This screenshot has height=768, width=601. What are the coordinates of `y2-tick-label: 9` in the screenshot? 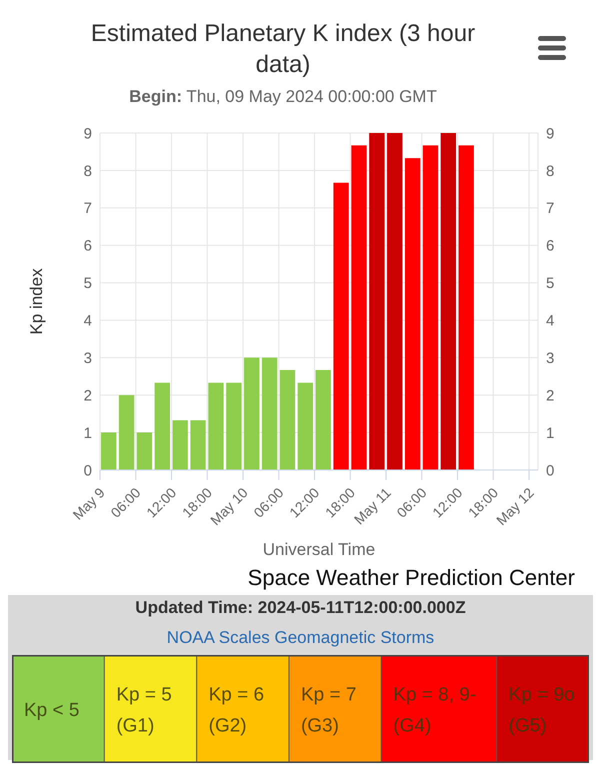 It's located at (550, 133).